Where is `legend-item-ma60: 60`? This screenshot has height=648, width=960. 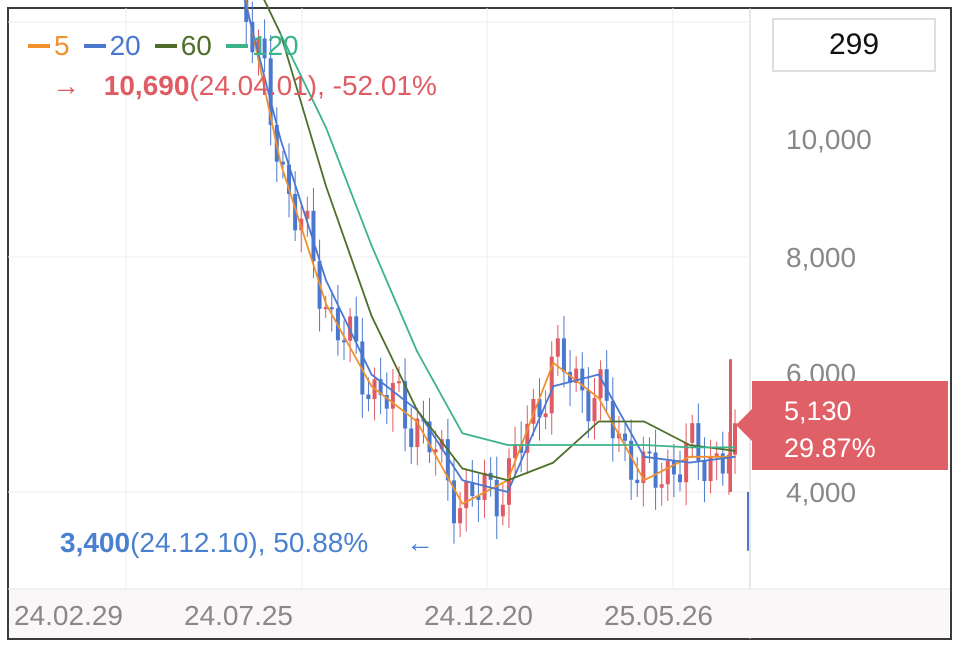
legend-item-ma60: 60 is located at coordinates (183, 46).